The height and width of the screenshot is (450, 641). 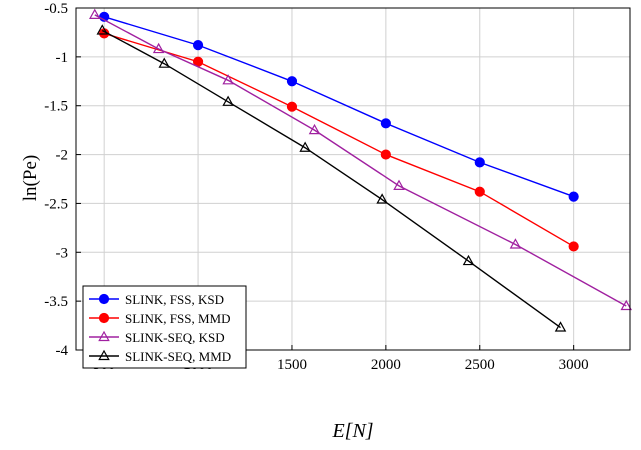 What do you see at coordinates (56, 9) in the screenshot?
I see `y-tick-label: -0.5` at bounding box center [56, 9].